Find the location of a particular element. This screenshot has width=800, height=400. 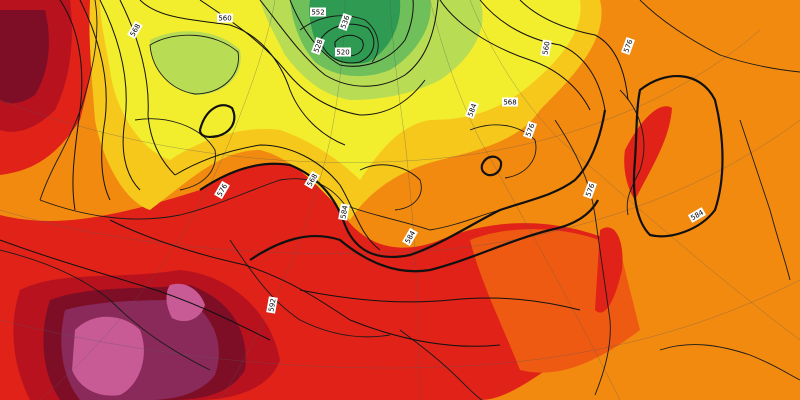

contour-label: 592 is located at coordinates (272, 305).